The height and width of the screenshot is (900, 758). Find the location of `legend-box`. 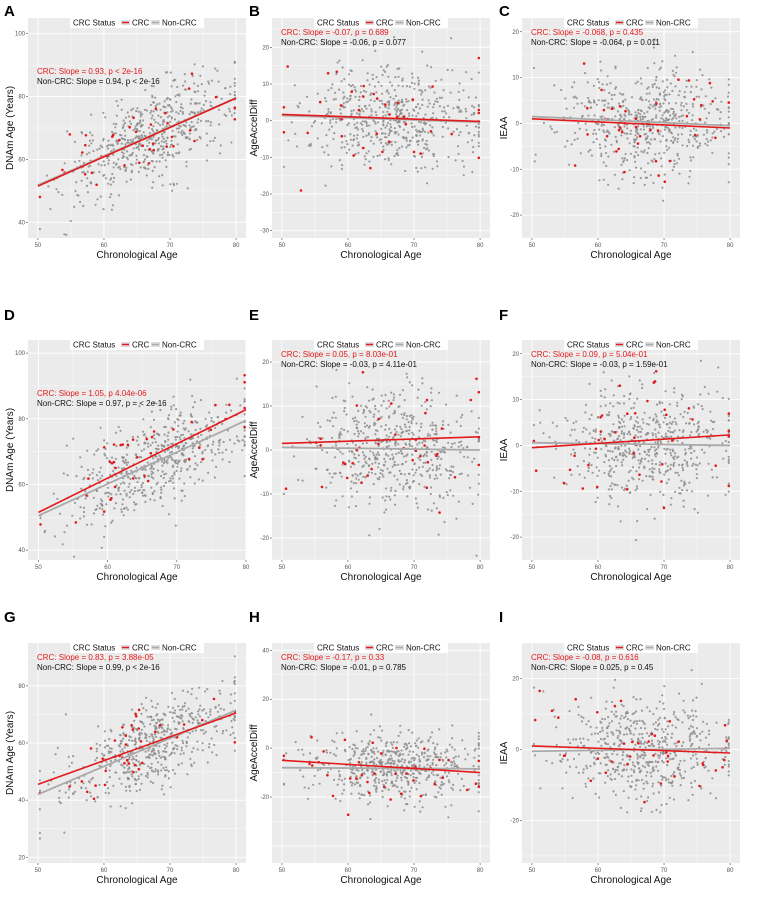

legend-box is located at coordinates (631, 344).